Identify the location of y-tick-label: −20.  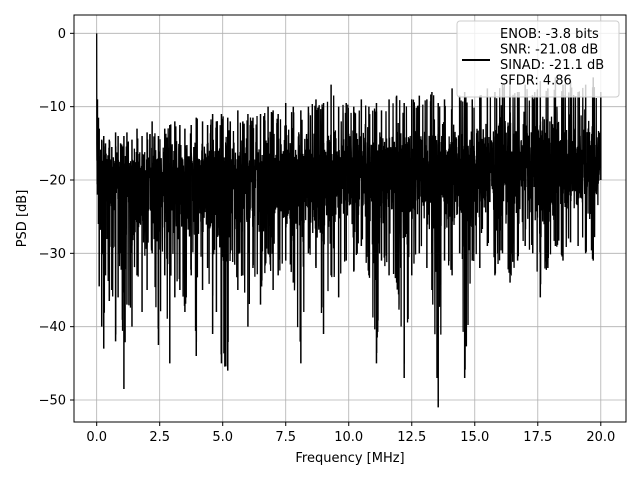
(52, 181).